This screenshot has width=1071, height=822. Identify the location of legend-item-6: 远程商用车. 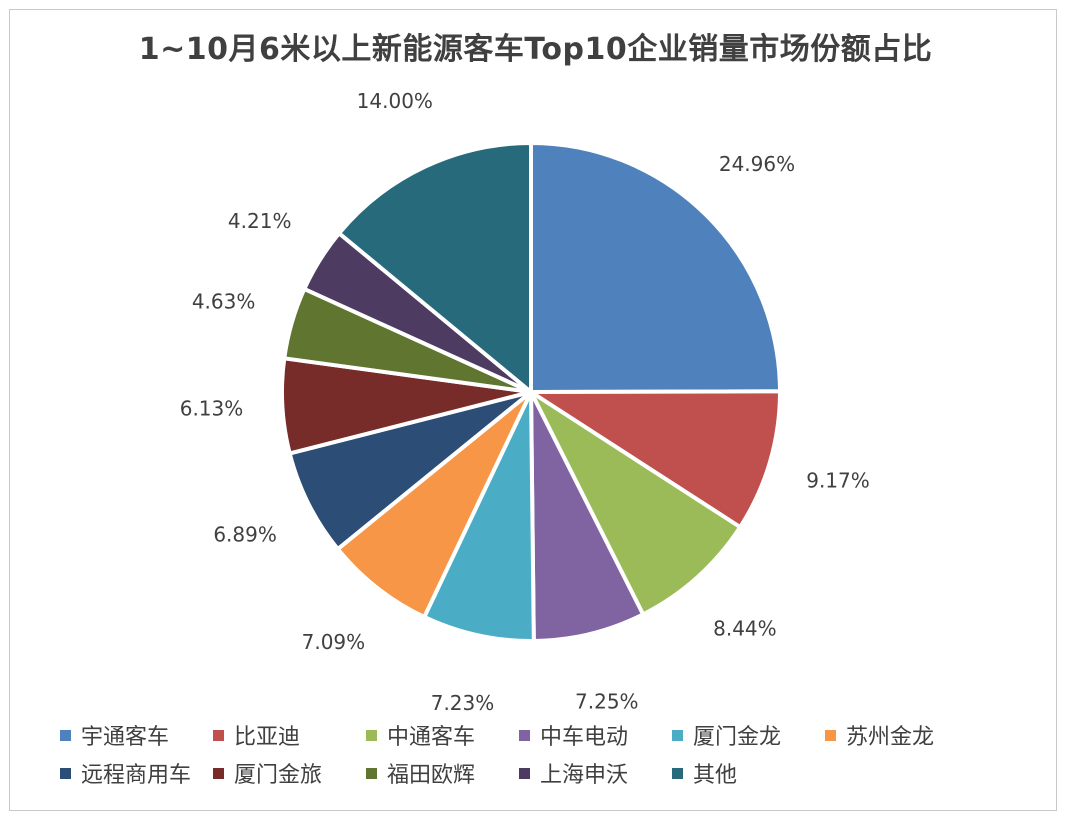
(136, 773).